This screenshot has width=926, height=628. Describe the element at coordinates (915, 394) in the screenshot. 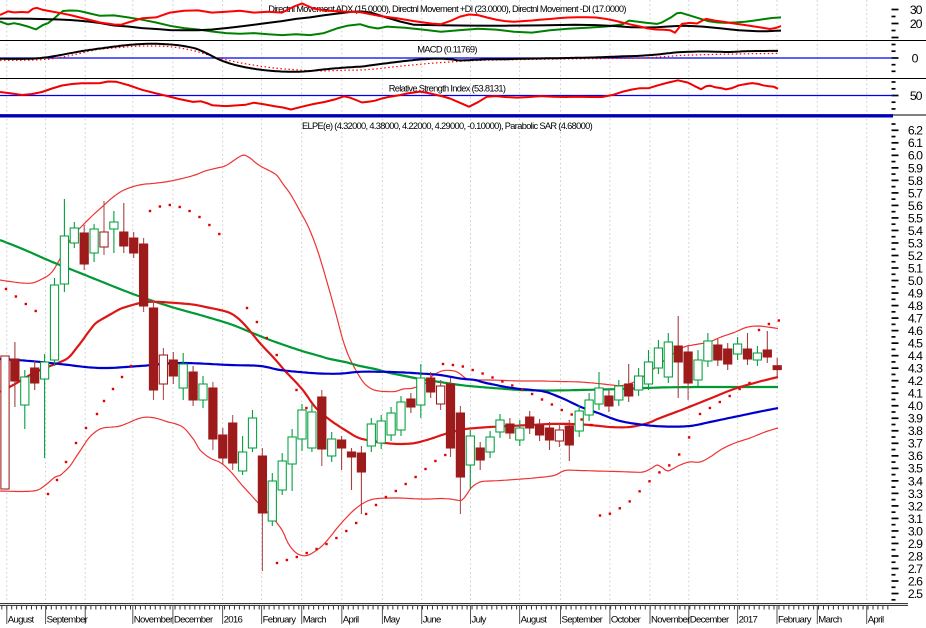

I see `svg-text: 4.1` at that location.